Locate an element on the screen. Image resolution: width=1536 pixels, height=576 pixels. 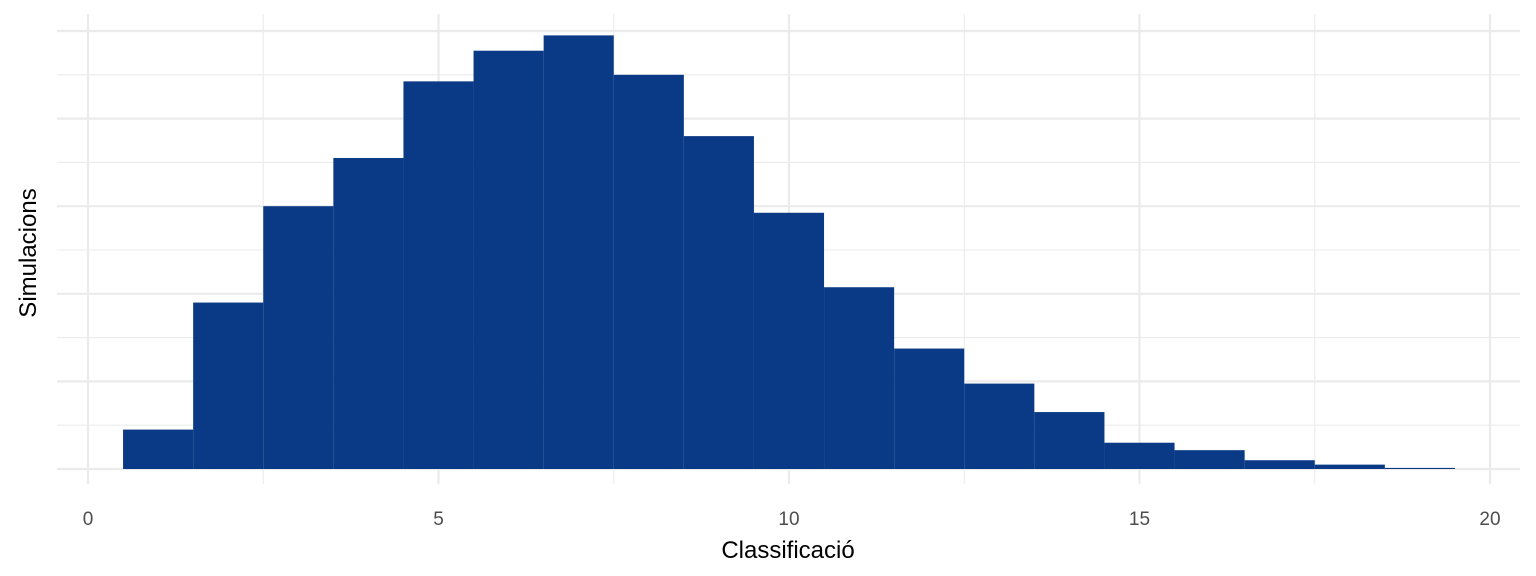
x-tick-label: 5 is located at coordinates (438, 519).